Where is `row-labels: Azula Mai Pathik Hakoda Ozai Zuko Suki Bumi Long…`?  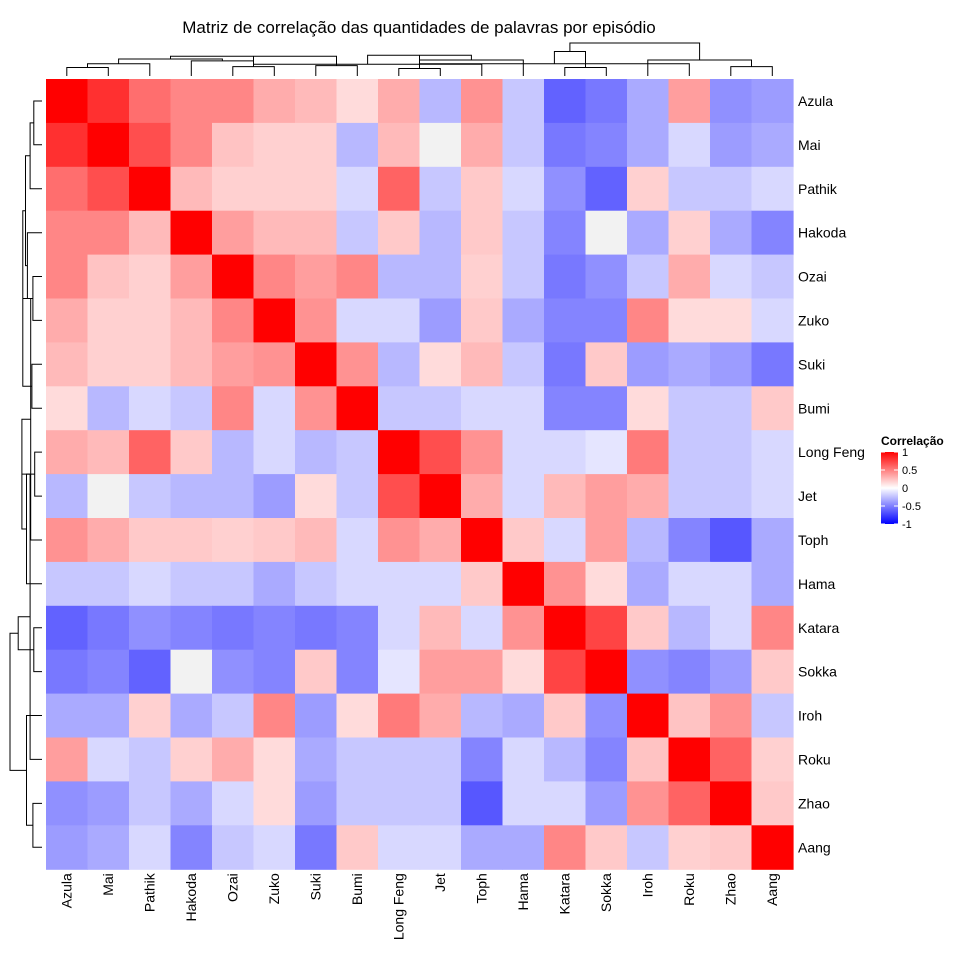 row-labels: Azula Mai Pathik Hakoda Ozai Zuko Suki Bumi Long… is located at coordinates (831, 474).